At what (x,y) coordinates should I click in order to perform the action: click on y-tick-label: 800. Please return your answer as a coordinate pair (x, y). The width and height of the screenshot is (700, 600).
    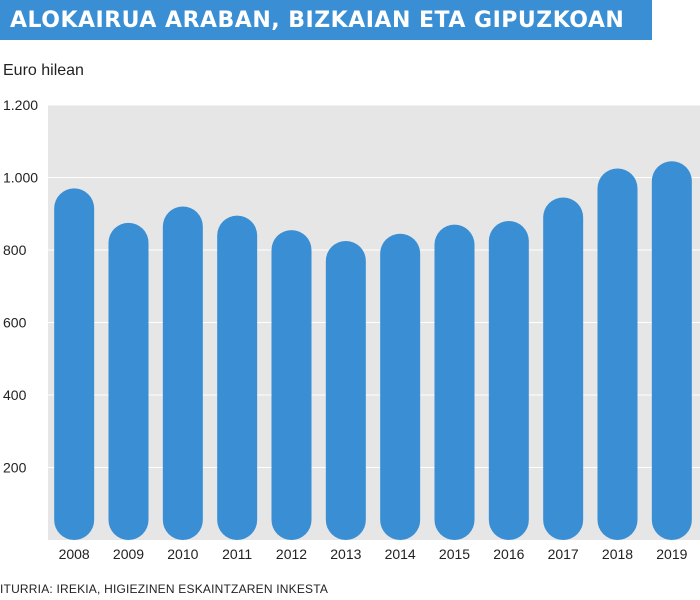
    Looking at the image, I should click on (15, 250).